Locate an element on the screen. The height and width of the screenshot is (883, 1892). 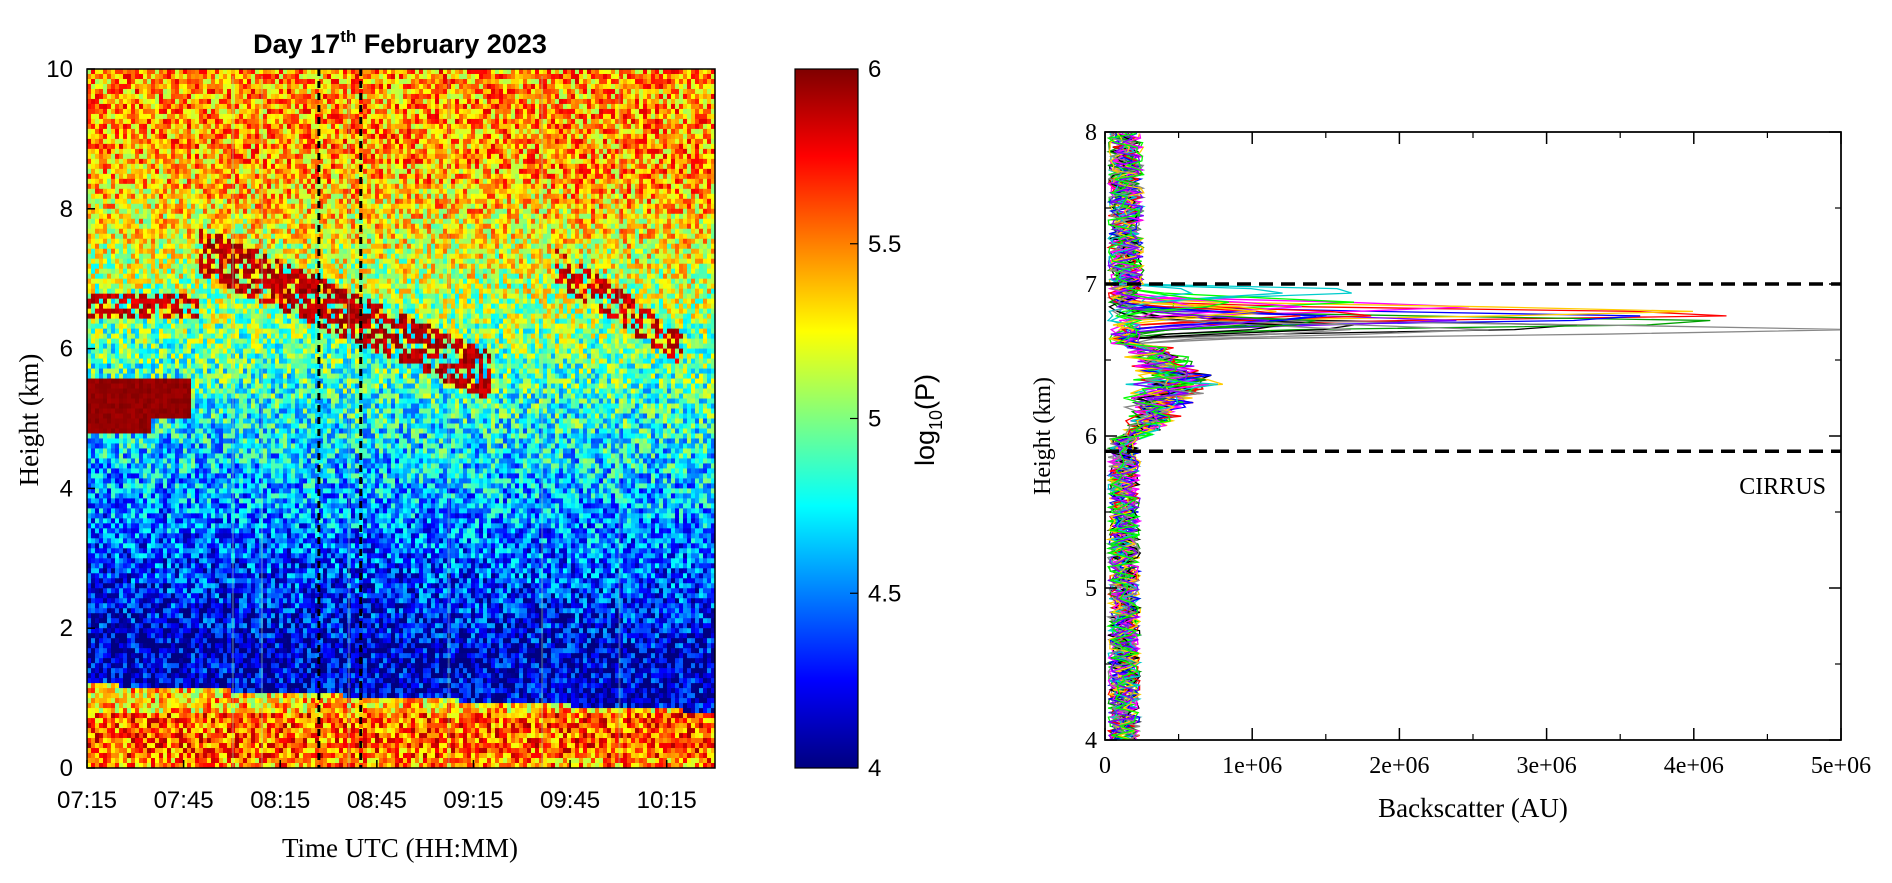
cirrus-annotation: CIRRUS is located at coordinates (1782, 487).